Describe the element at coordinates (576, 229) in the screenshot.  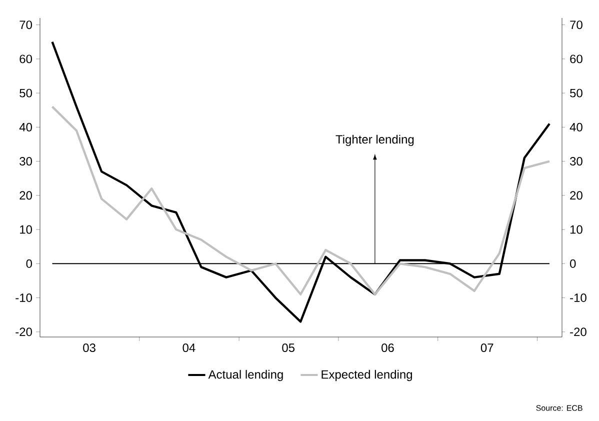
I see `y2-tick-label: 10` at that location.